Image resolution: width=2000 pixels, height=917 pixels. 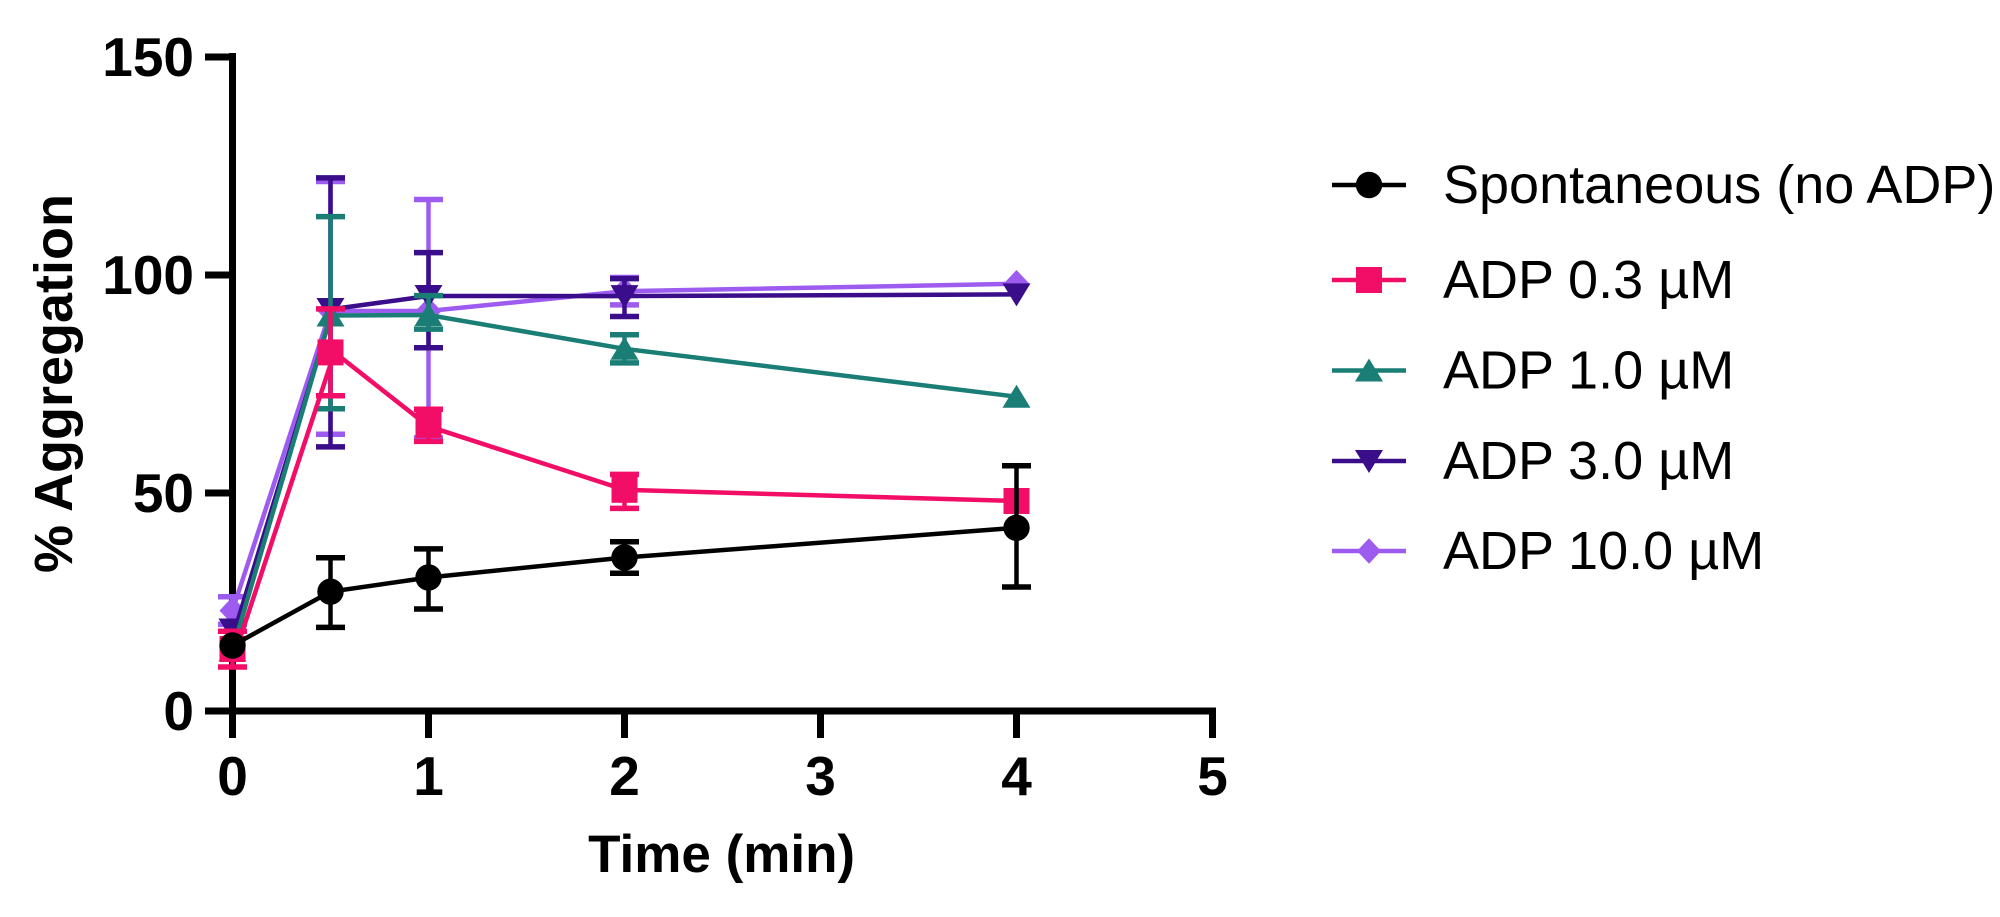 I want to click on svg-text: ADP 3.0 µM, so click(x=1588, y=461).